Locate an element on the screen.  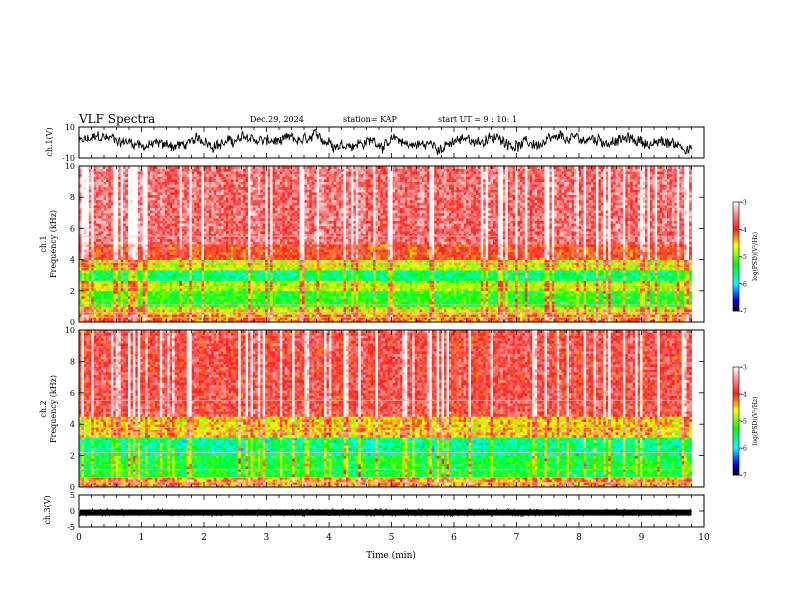
ch2-spectrogram-ytick-label: 0 is located at coordinates (72, 487).